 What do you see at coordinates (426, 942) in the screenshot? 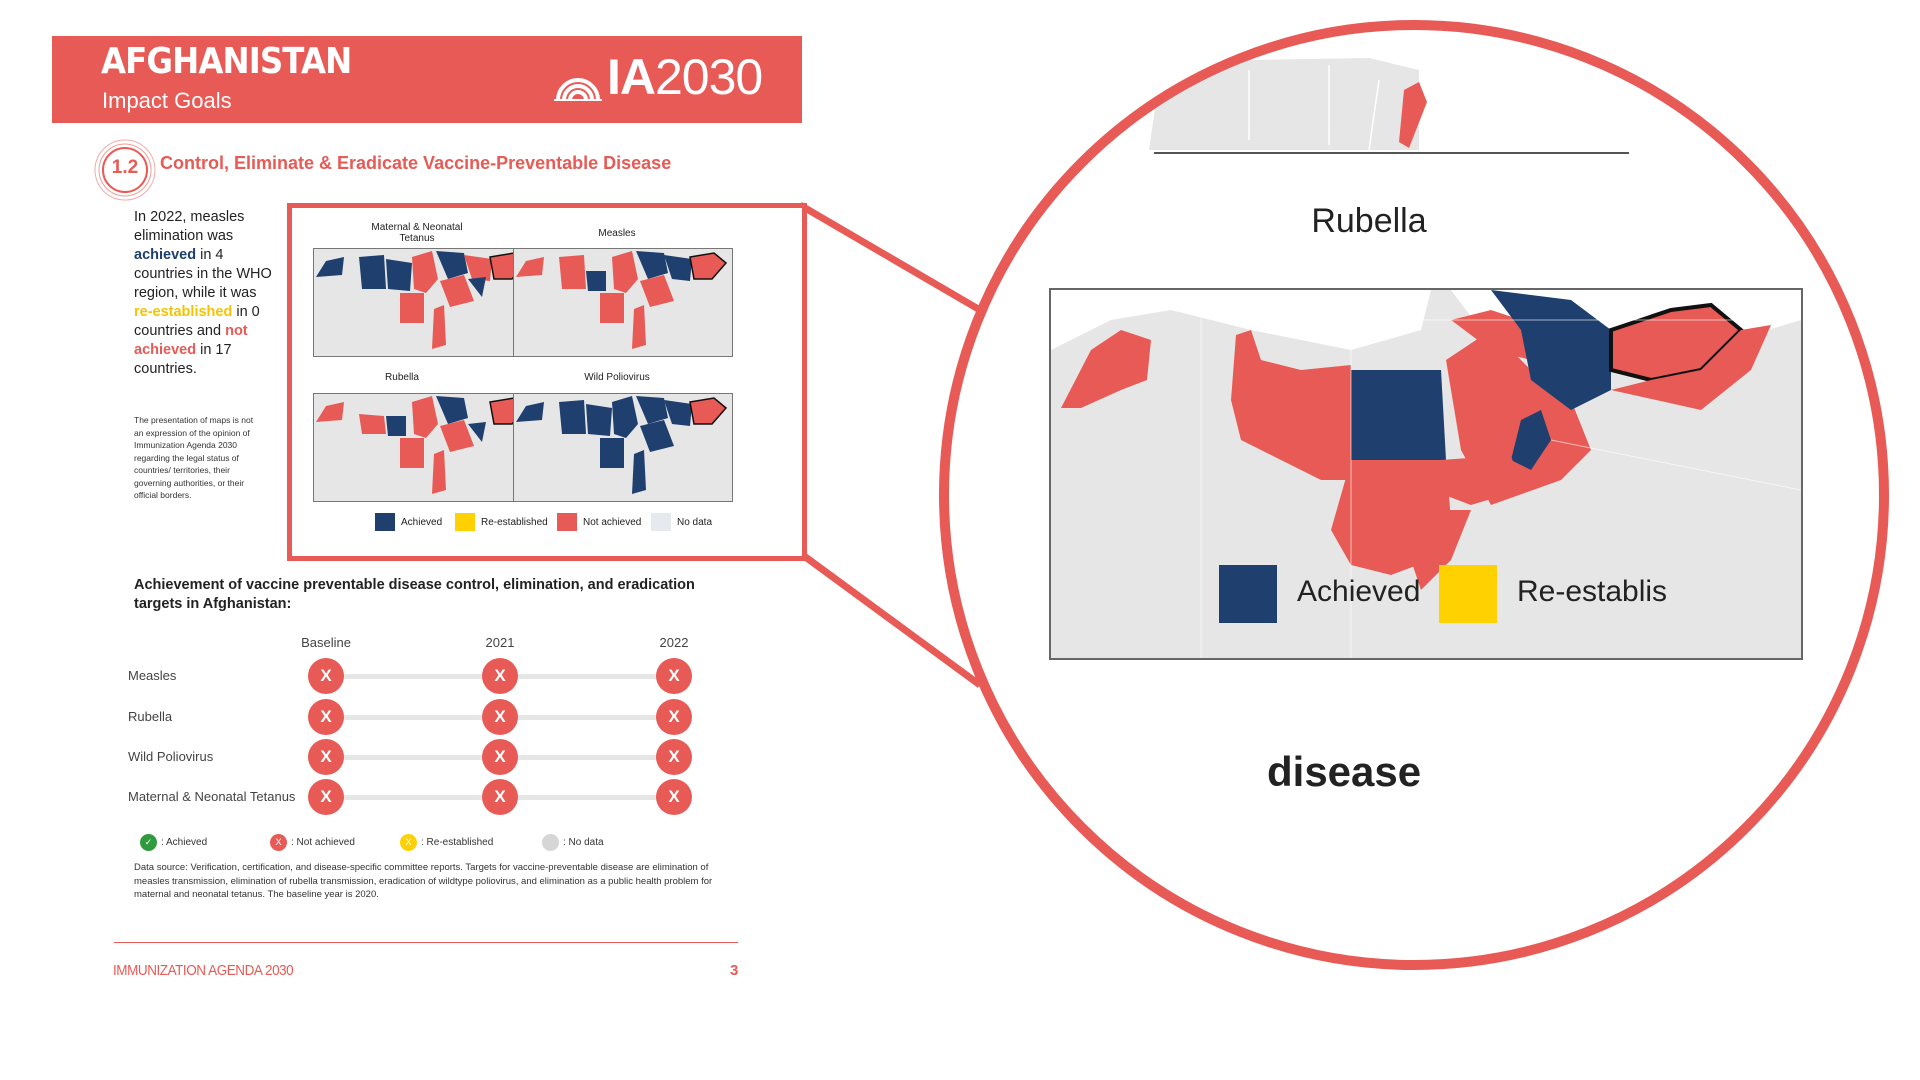
I see `footer-rule` at bounding box center [426, 942].